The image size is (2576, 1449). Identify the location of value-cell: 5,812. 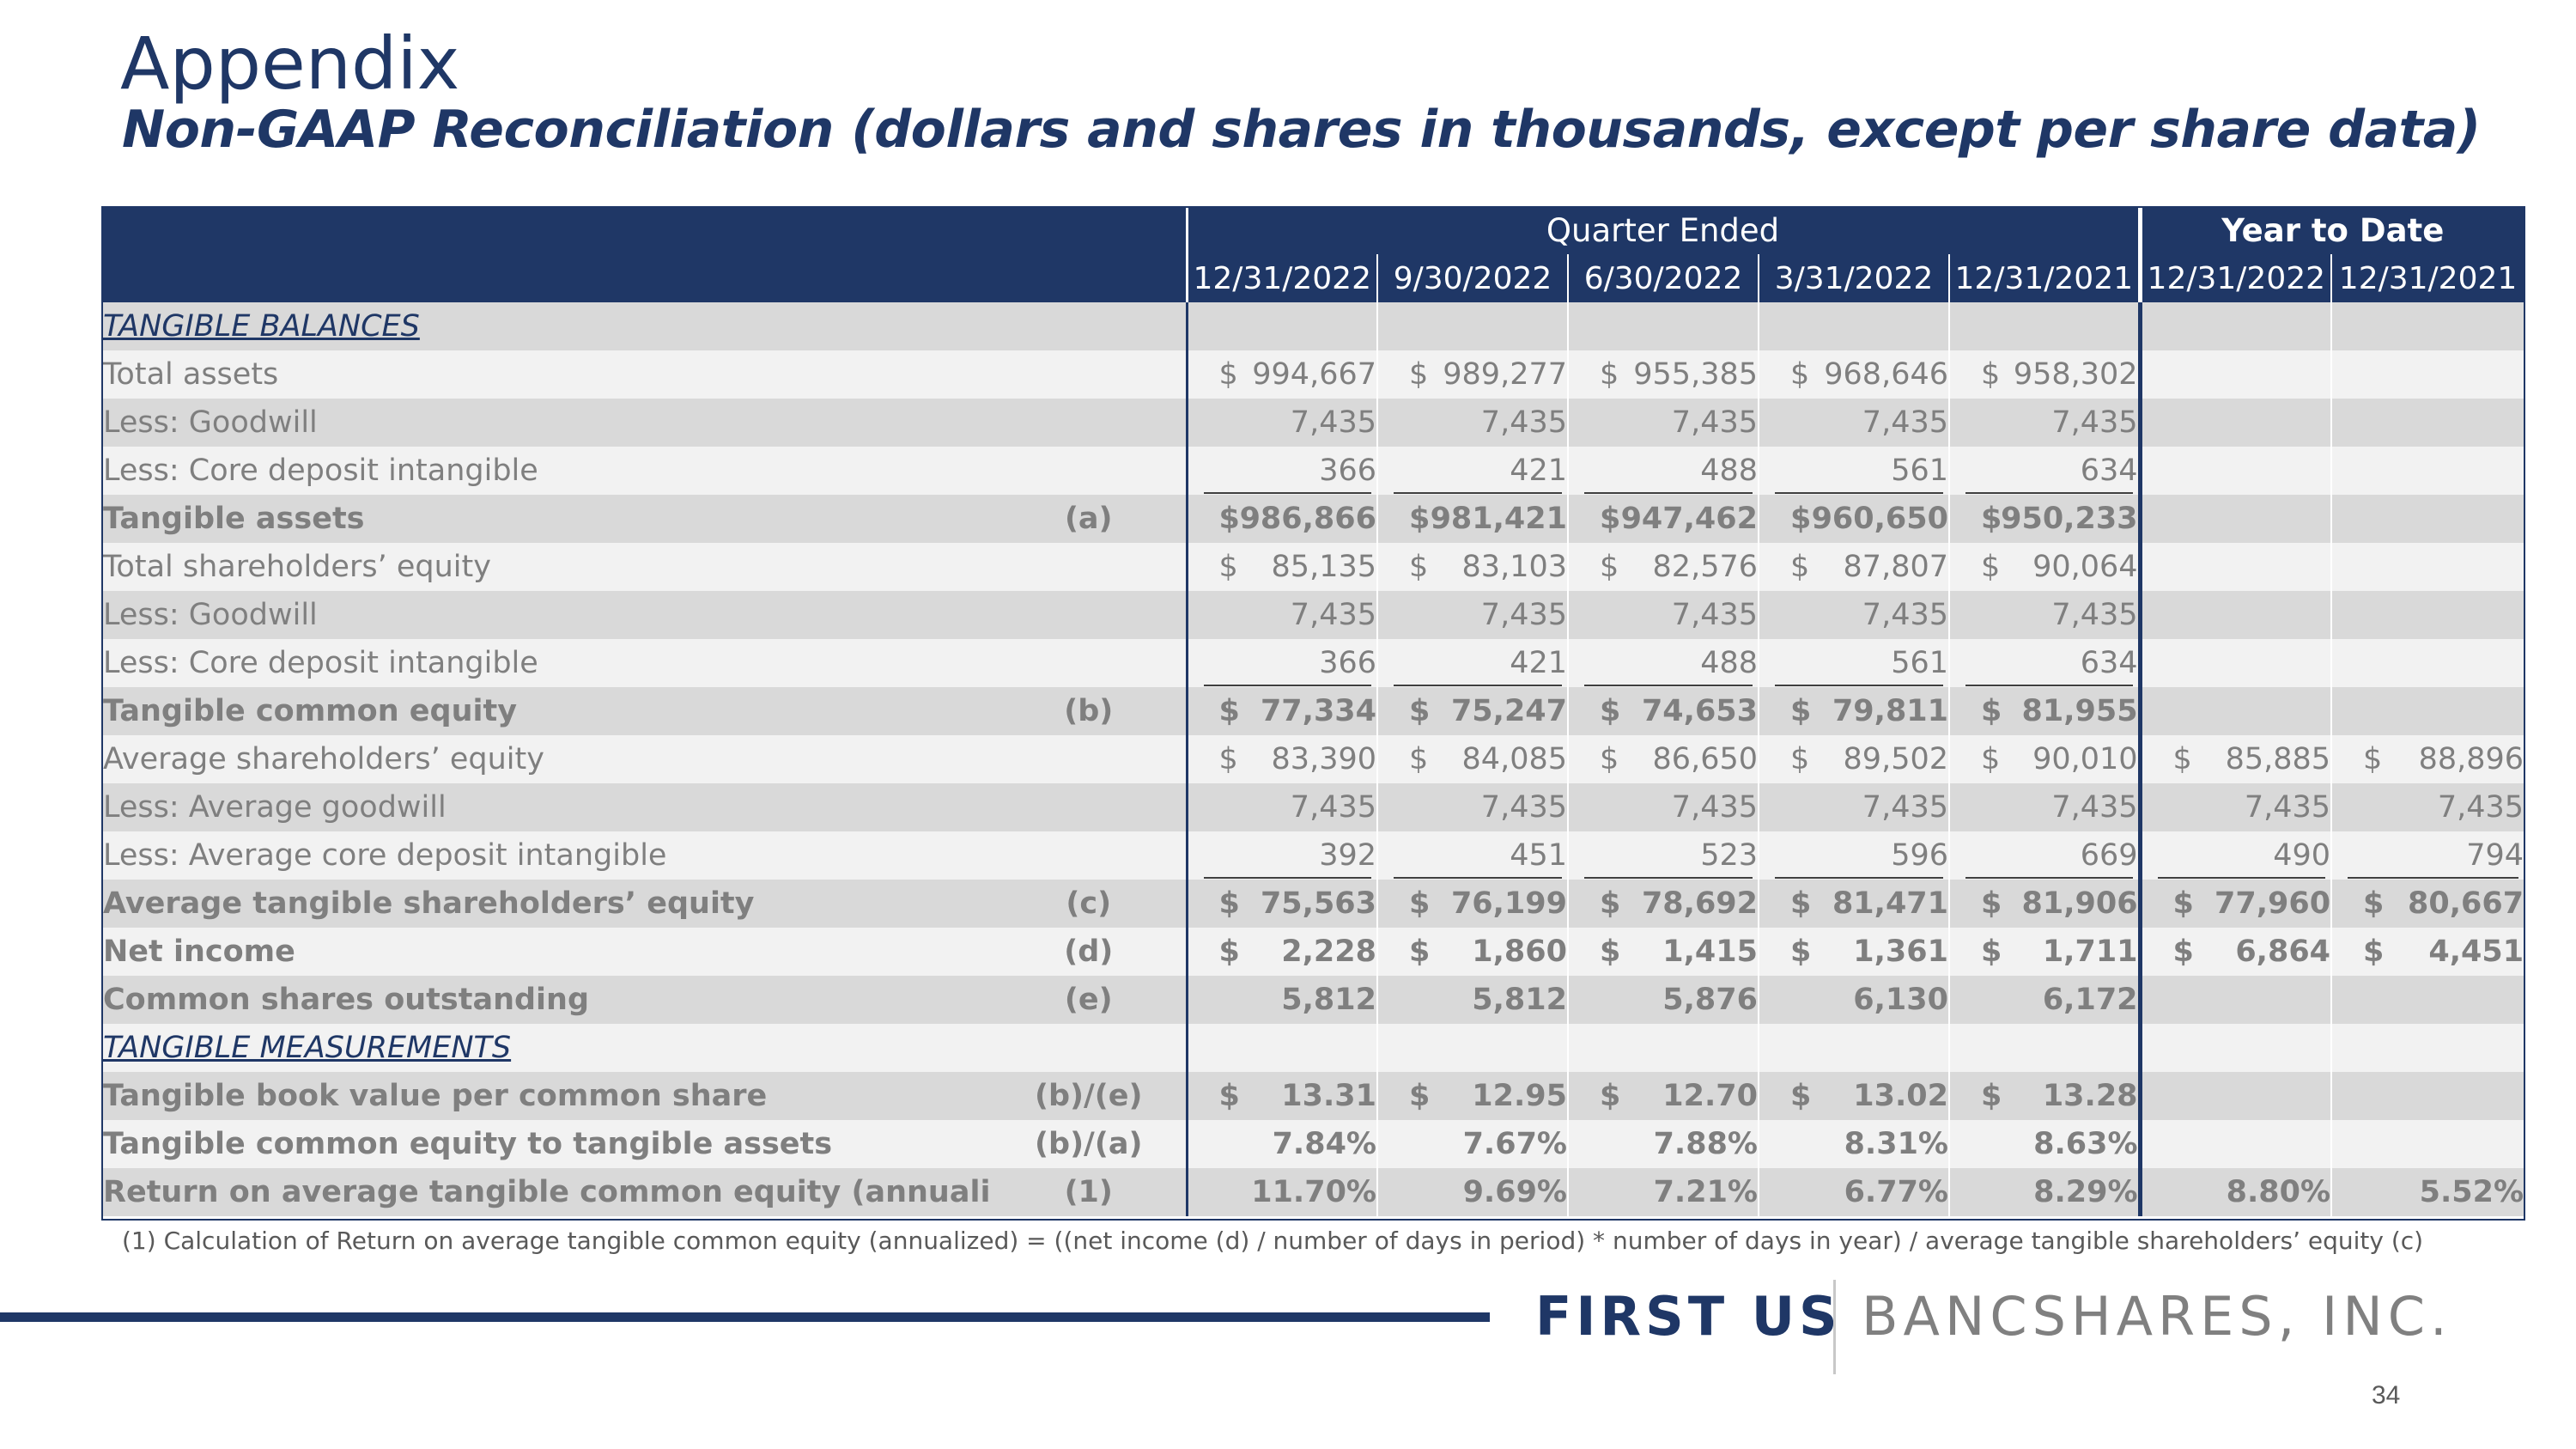
(1281, 1000).